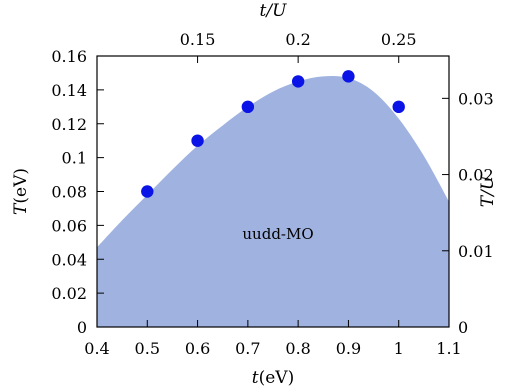  I want to click on top-axis-label: t/U, so click(274, 11).